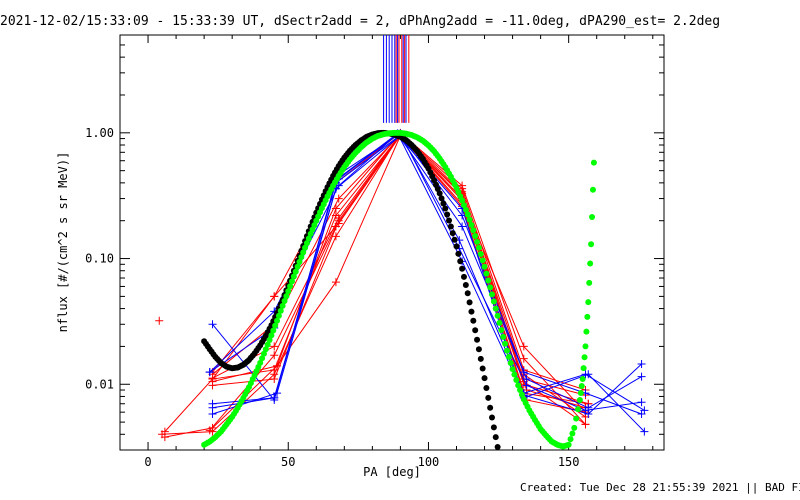 The width and height of the screenshot is (800, 500). Describe the element at coordinates (147, 462) in the screenshot. I see `x-tick-label-0: 0` at that location.